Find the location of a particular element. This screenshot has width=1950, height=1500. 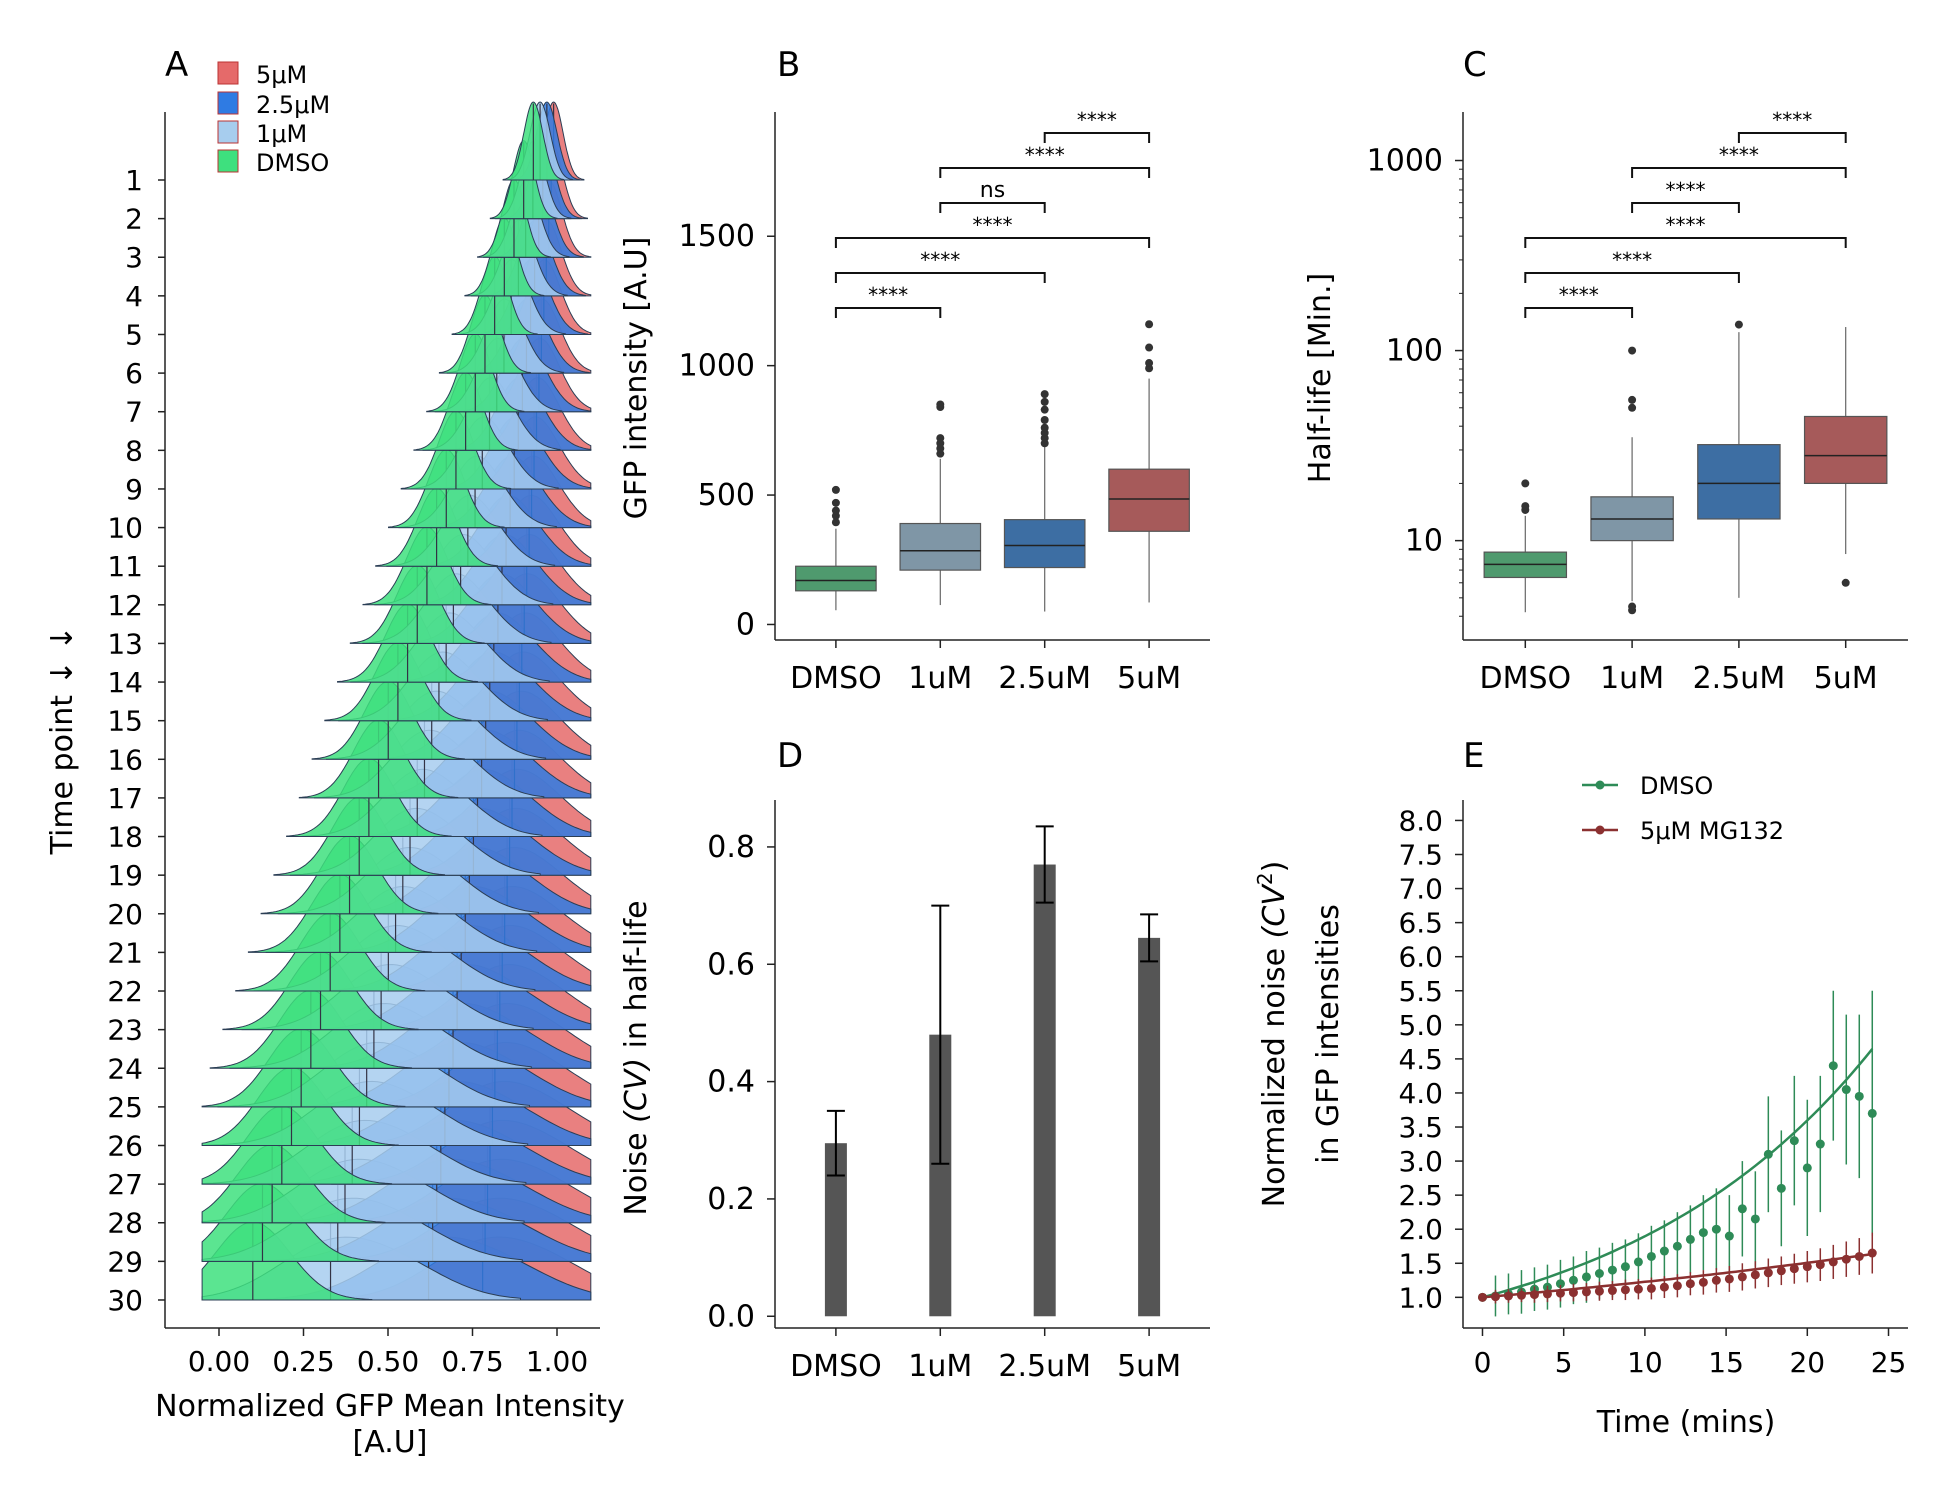

panel-e-y-tick-label: 2.0 is located at coordinates (1420, 1229).